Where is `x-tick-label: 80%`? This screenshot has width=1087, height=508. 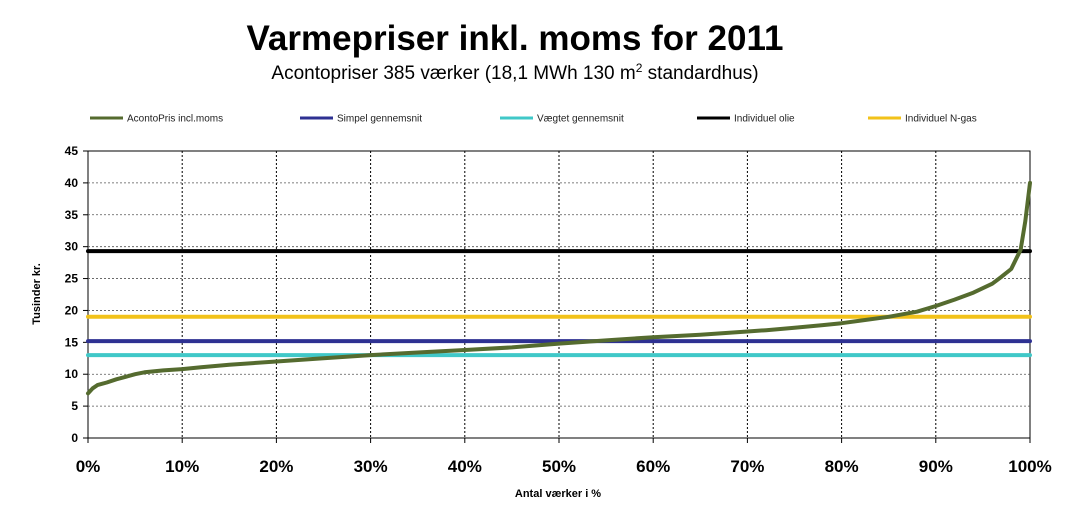 x-tick-label: 80% is located at coordinates (842, 466).